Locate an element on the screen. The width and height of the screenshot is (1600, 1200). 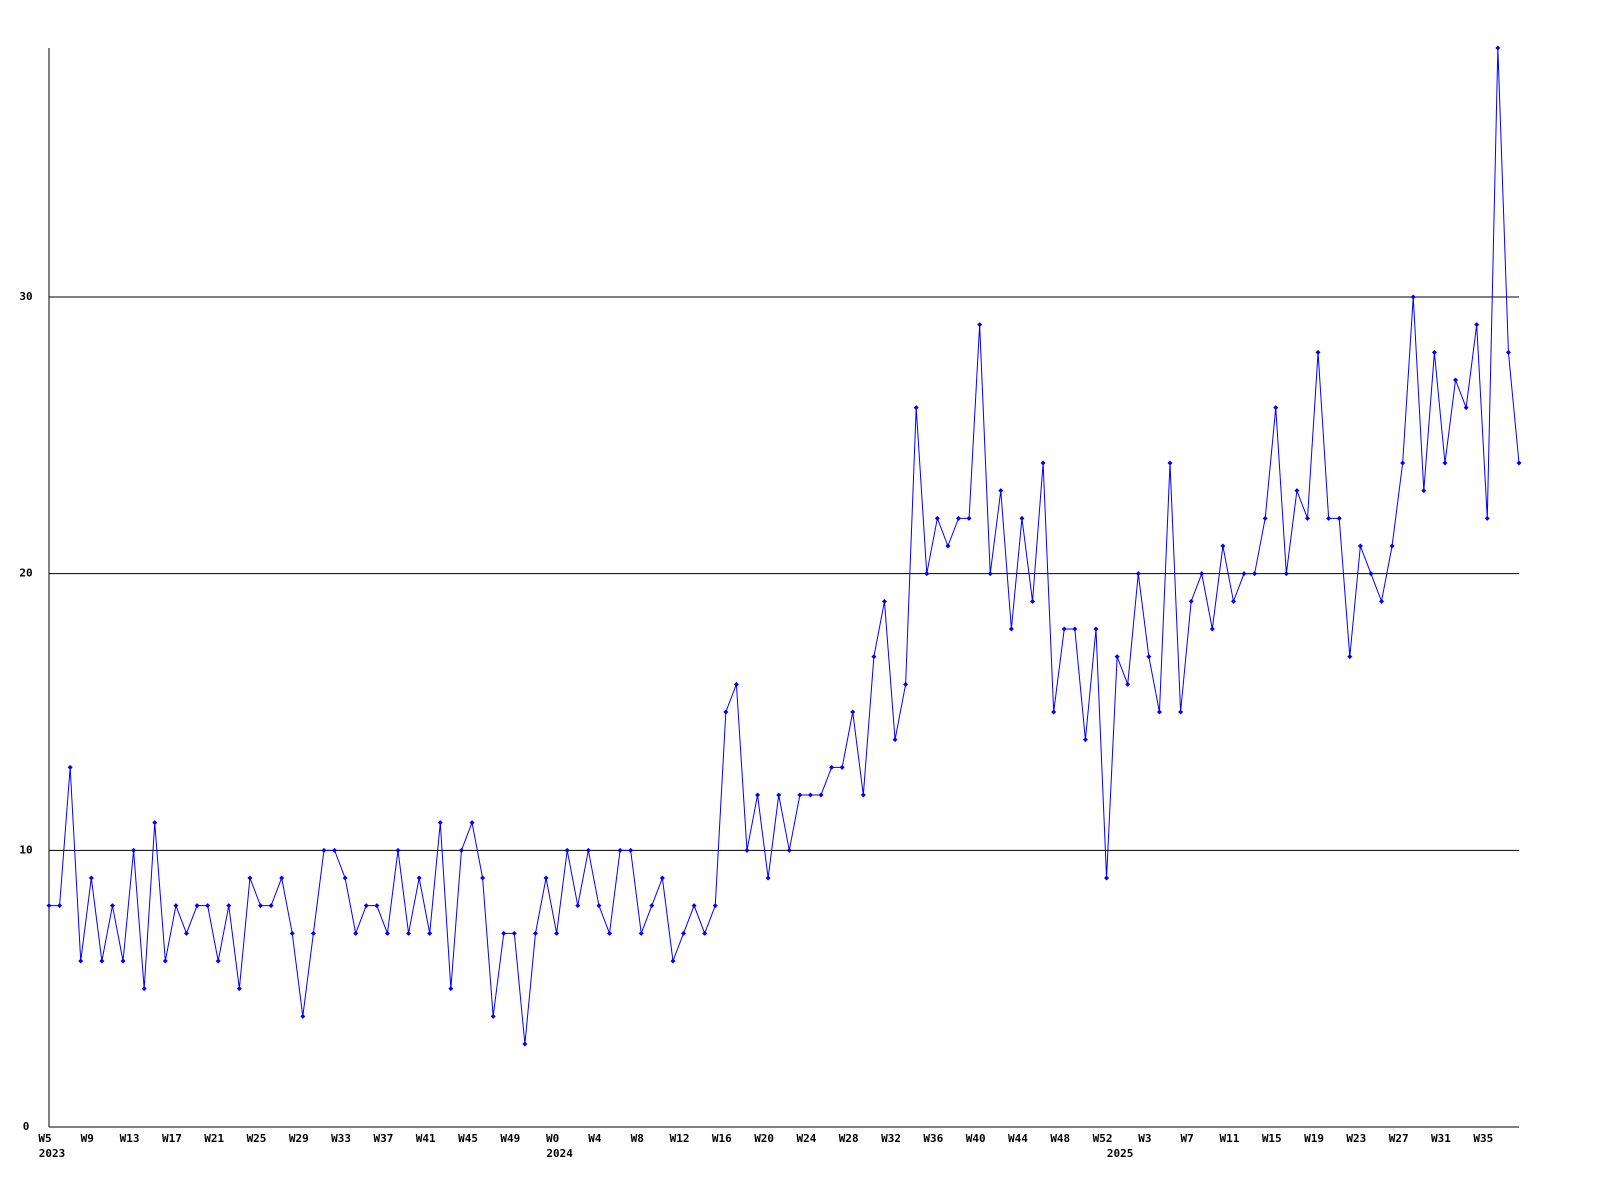
x-tick-label: W7 is located at coordinates (1187, 1138).